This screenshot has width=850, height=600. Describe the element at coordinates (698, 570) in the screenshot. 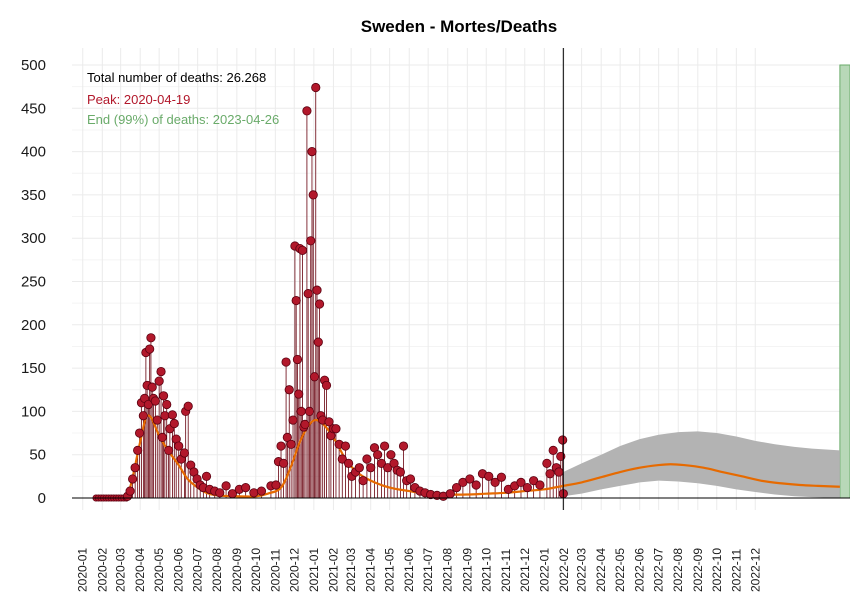

I see `x-tick-label: 2022-09` at that location.